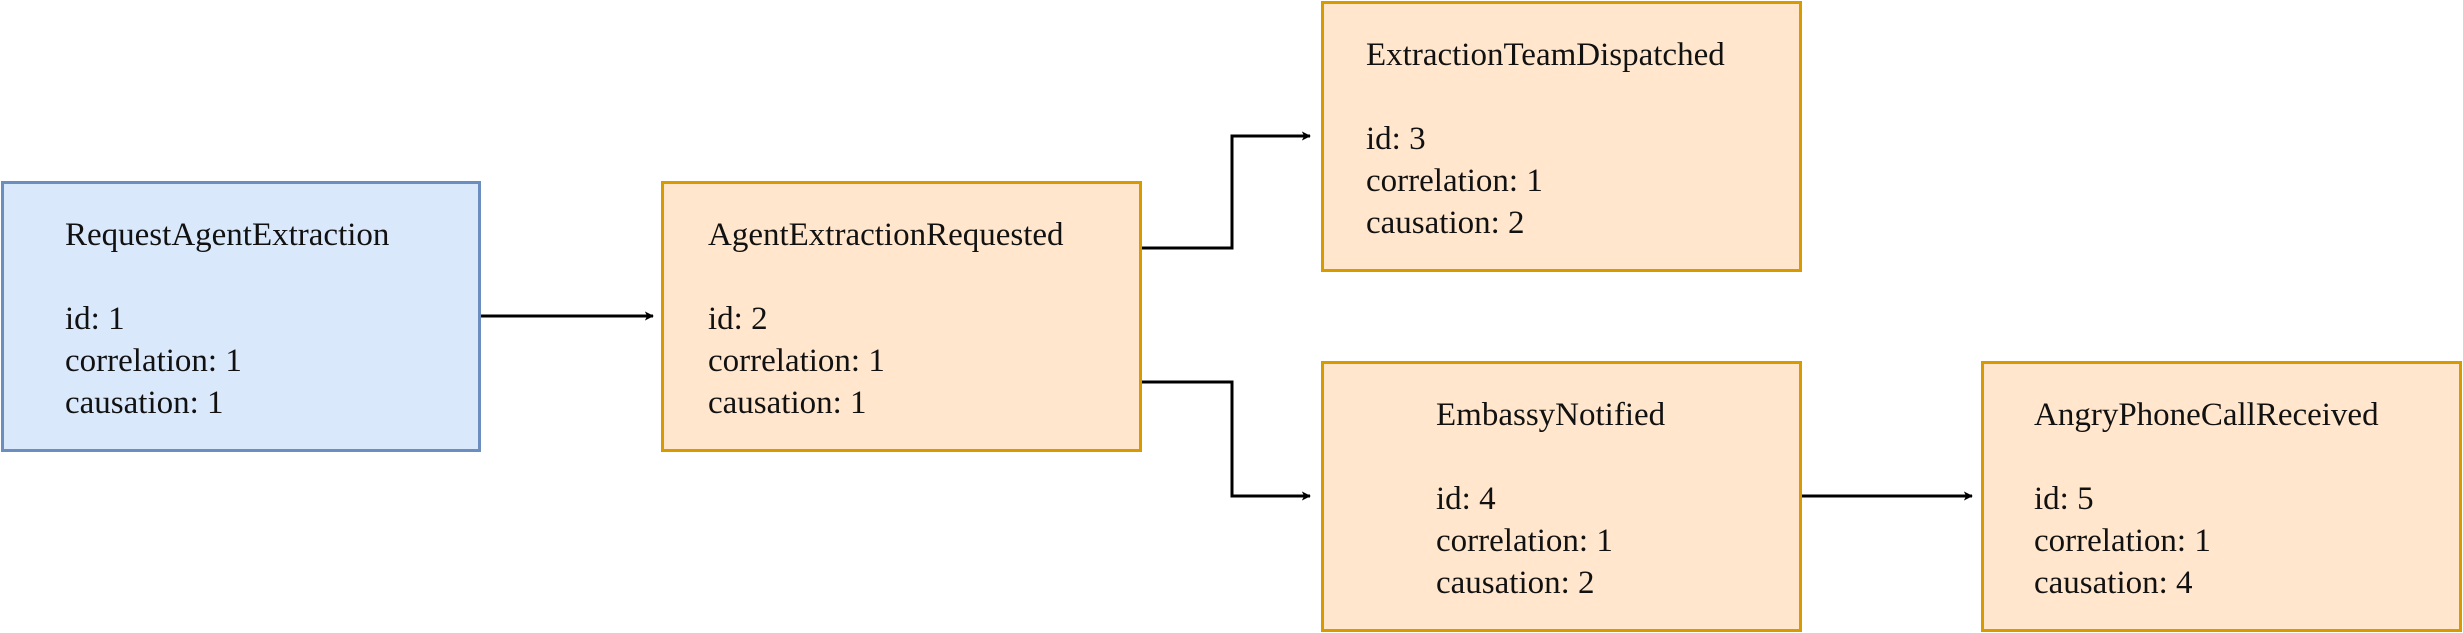 This screenshot has height=633, width=2463. I want to click on node-title: AngryPhoneCallReceived, so click(2206, 415).